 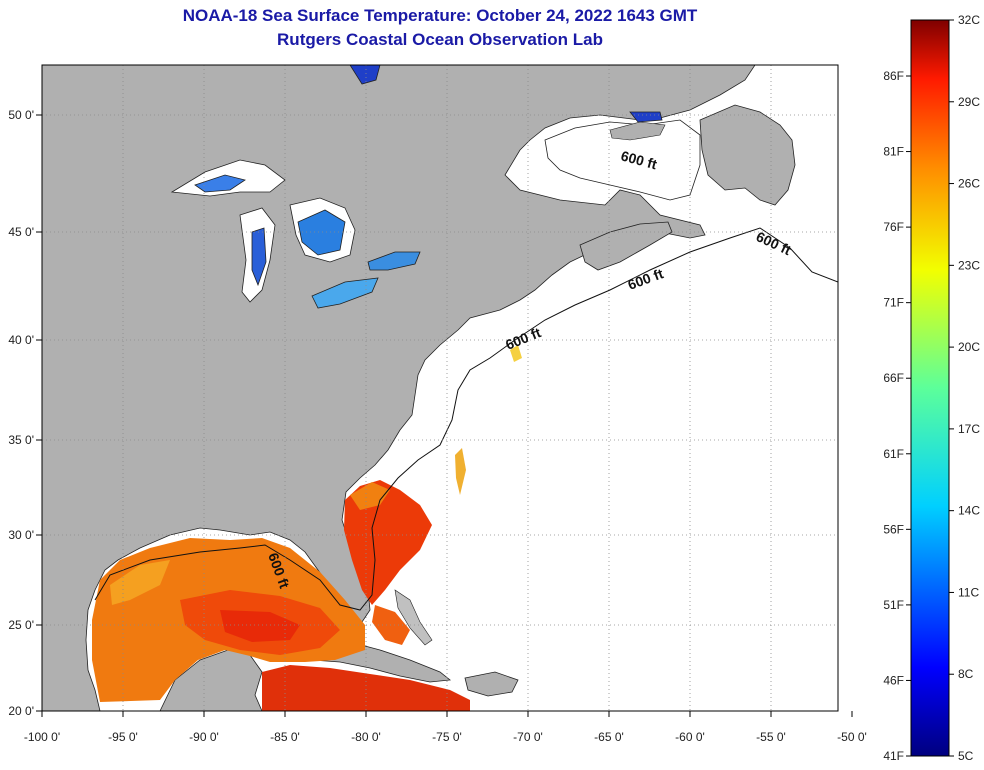 I want to click on colorbar-label-fahrenheit: 76F, so click(x=893, y=227).